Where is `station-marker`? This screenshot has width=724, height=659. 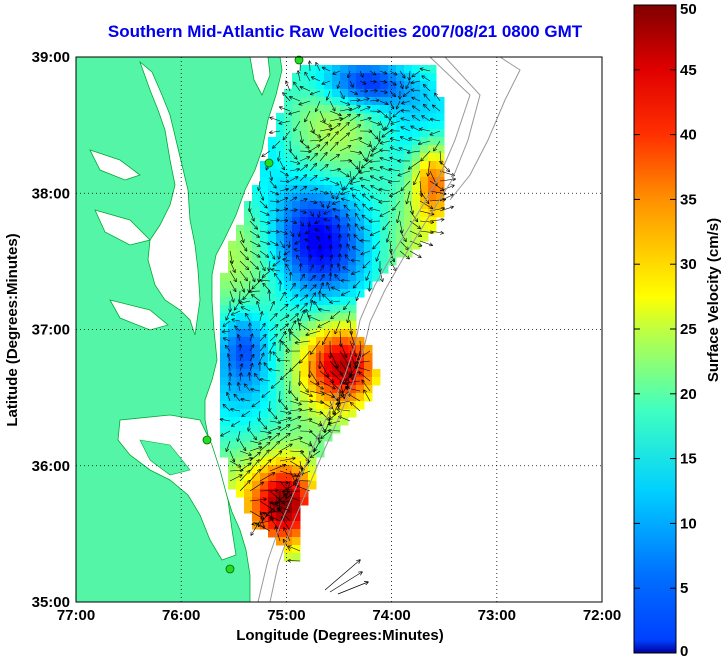
station-marker is located at coordinates (299, 60).